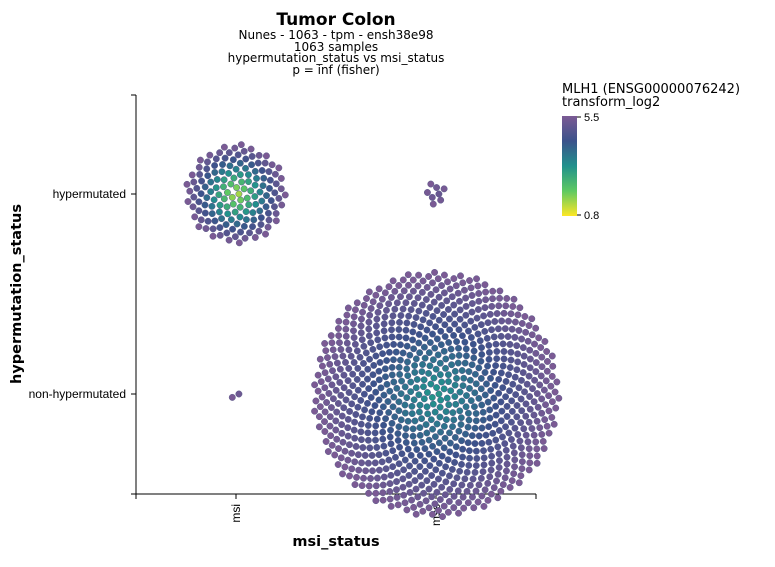 Image resolution: width=775 pixels, height=567 pixels. What do you see at coordinates (611, 102) in the screenshot?
I see `colorbar-title-line-2: transform_log2` at bounding box center [611, 102].